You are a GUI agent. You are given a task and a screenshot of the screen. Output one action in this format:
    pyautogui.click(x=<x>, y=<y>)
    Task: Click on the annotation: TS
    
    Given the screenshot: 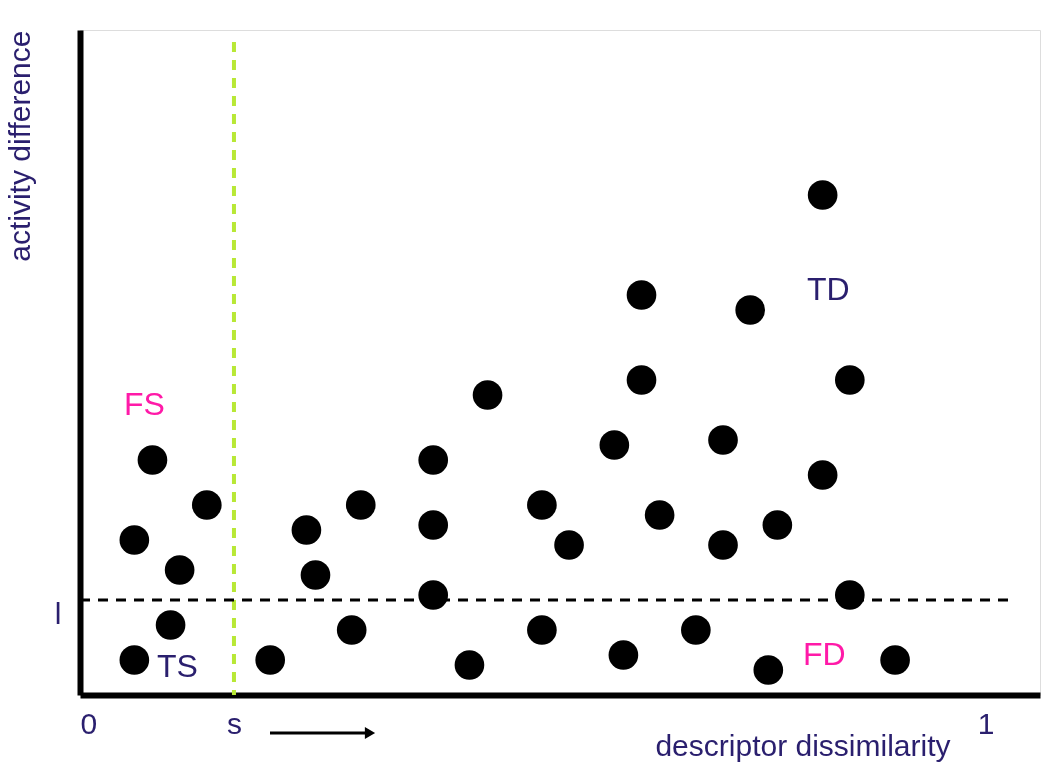 What is the action you would take?
    pyautogui.click(x=177, y=666)
    